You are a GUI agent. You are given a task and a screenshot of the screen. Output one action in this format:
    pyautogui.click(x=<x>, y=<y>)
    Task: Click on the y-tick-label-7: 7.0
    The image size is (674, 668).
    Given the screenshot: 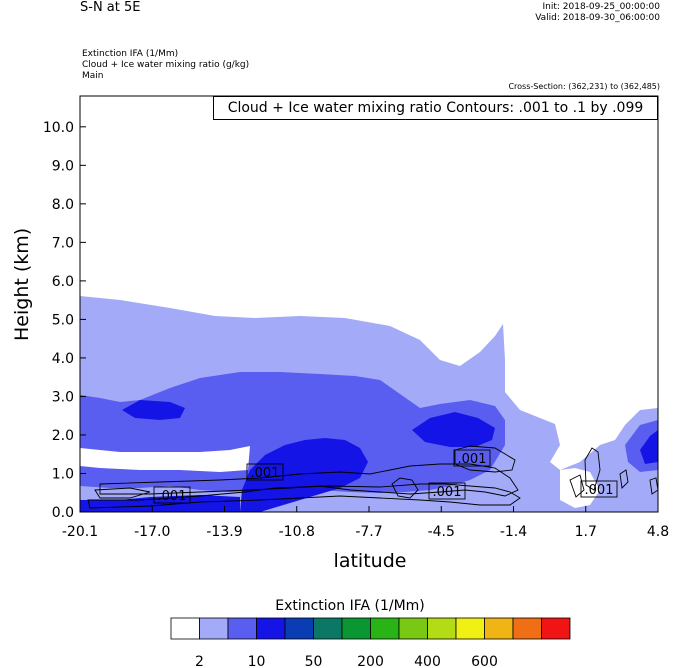 What is the action you would take?
    pyautogui.click(x=63, y=243)
    